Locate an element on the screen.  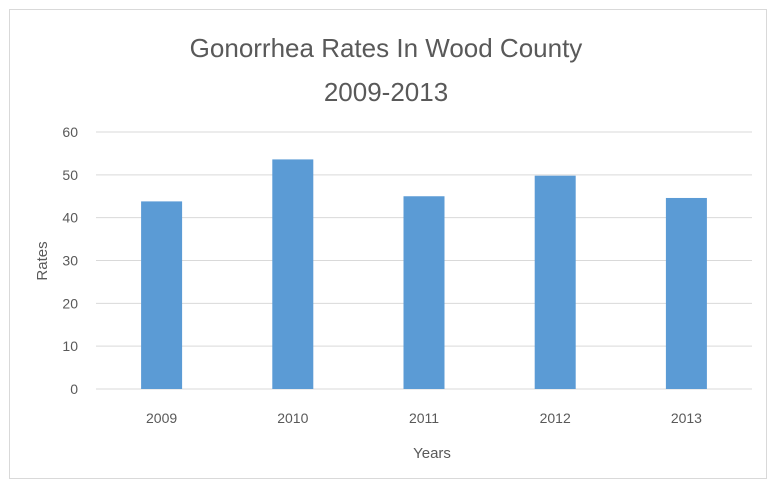
x-axis-title: Years is located at coordinates (432, 453).